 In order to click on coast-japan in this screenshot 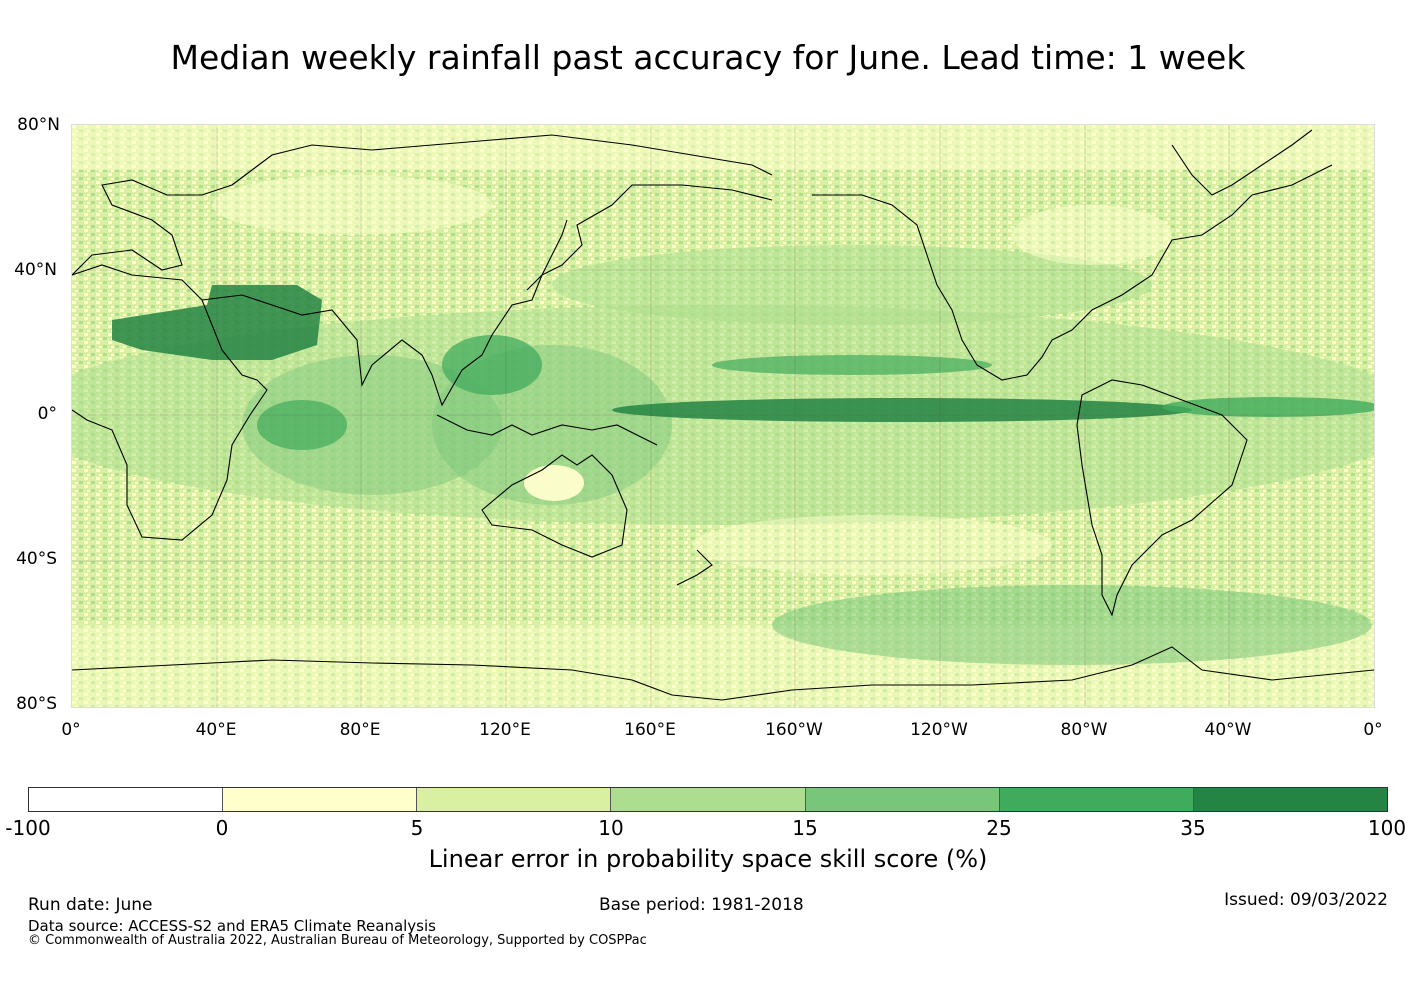, I will do `click(547, 255)`.